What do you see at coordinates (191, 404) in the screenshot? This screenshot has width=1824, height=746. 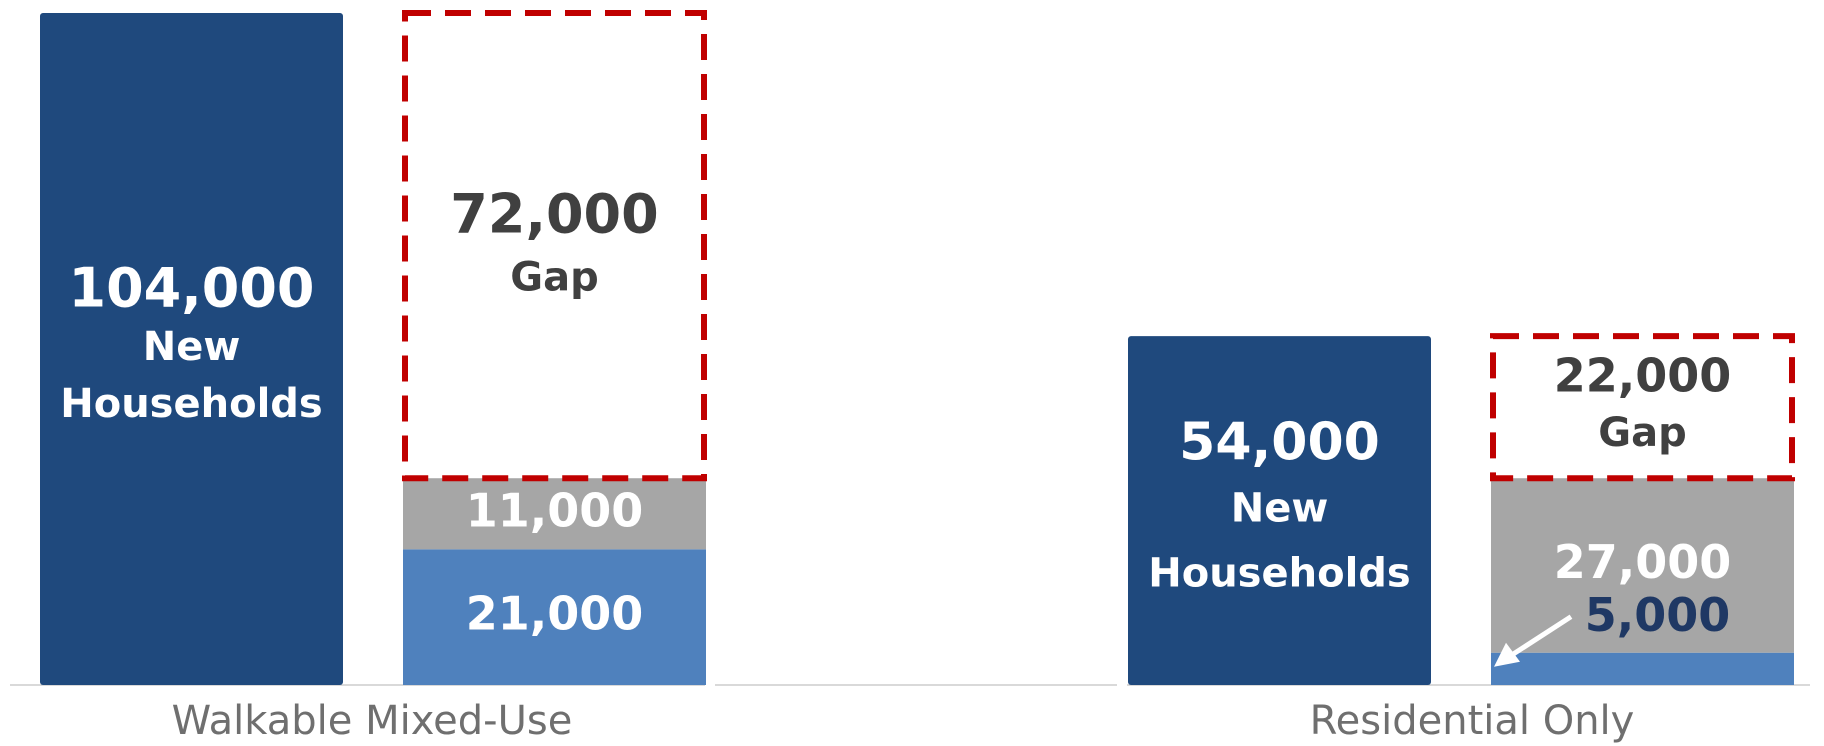 I see `demand-label-walkable-line-2: Households` at bounding box center [191, 404].